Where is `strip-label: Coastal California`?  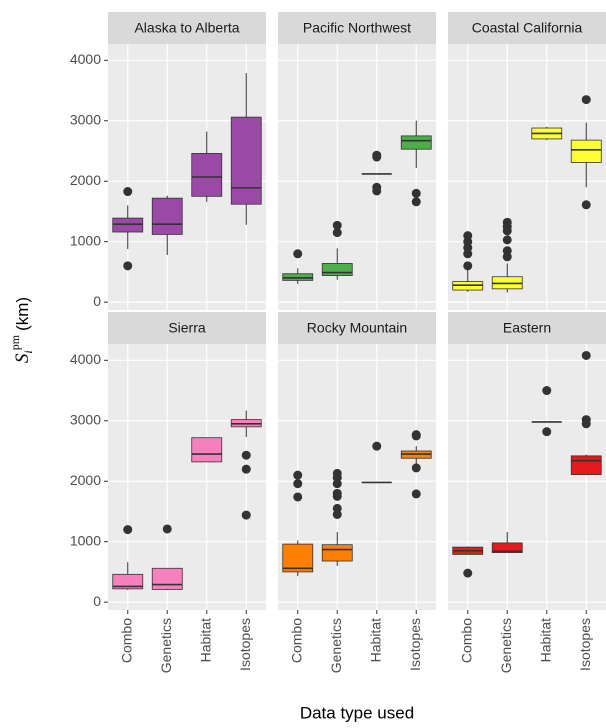 strip-label: Coastal California is located at coordinates (527, 28).